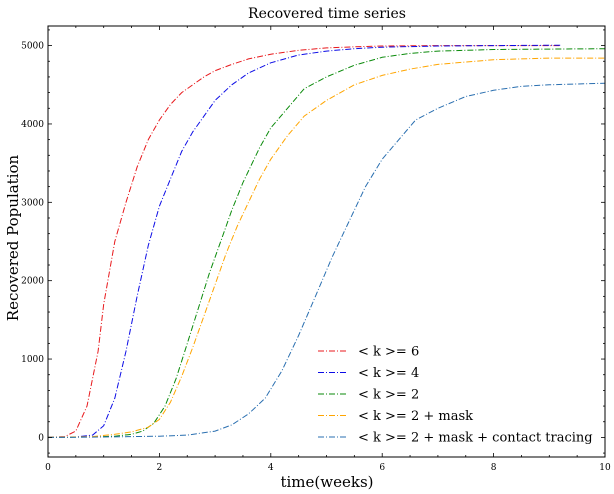 The image size is (614, 494). What do you see at coordinates (388, 352) in the screenshot?
I see `legend-label-0: < k >= 6` at bounding box center [388, 352].